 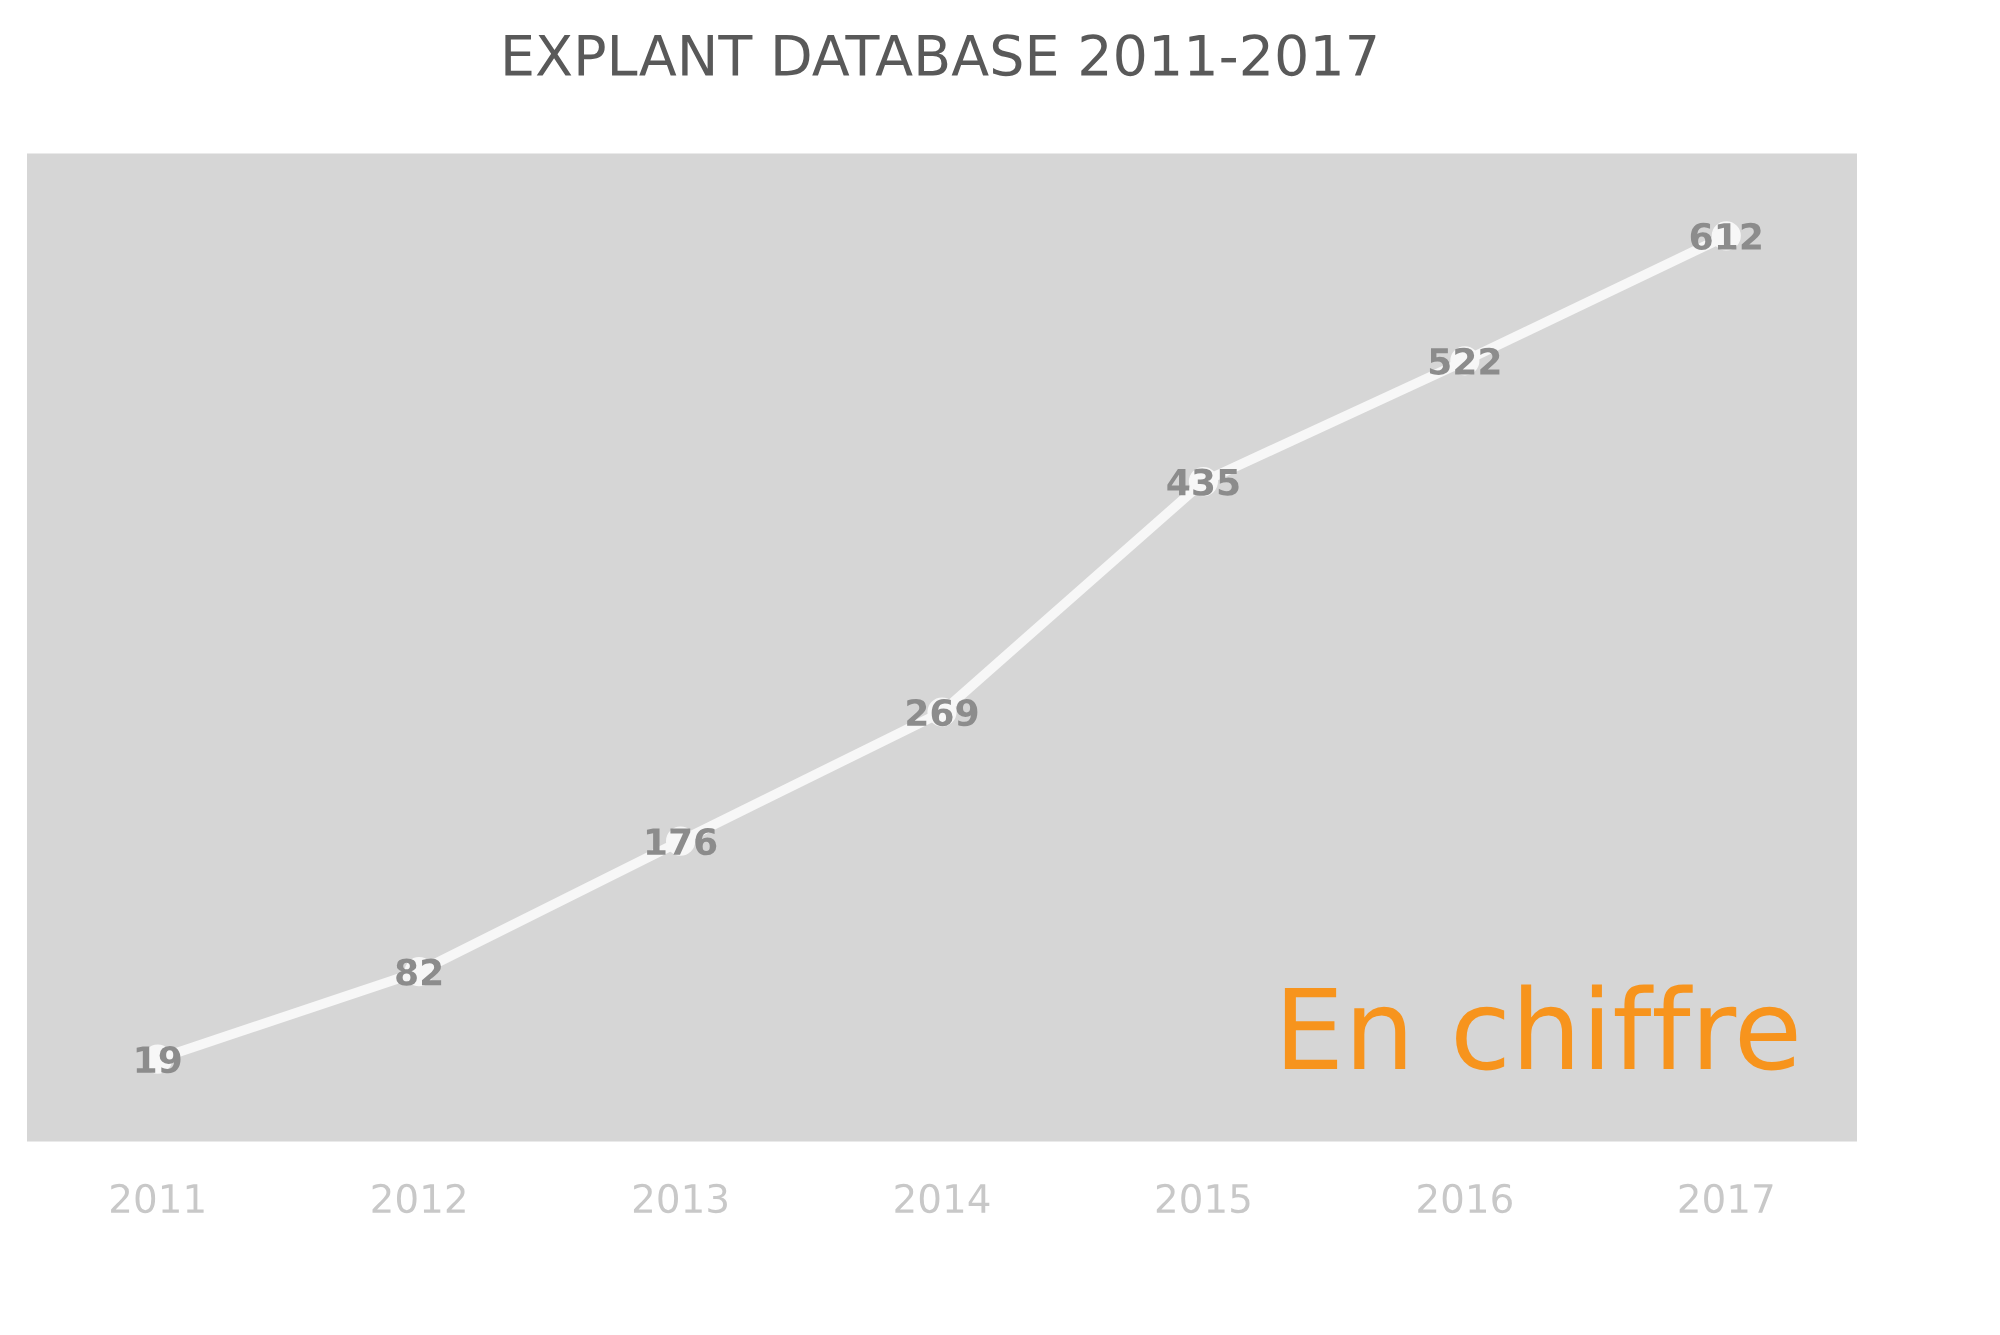 What do you see at coordinates (940, 55) in the screenshot?
I see `chart-title: EXPLANT DATABASE 2011-2017` at bounding box center [940, 55].